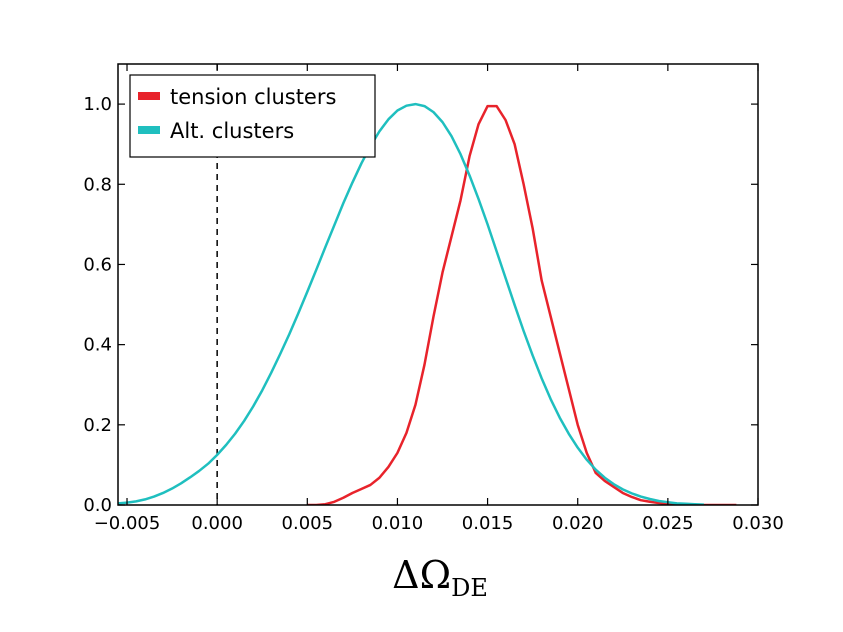  I want to click on x-tick-label: 0.025, so click(668, 523).